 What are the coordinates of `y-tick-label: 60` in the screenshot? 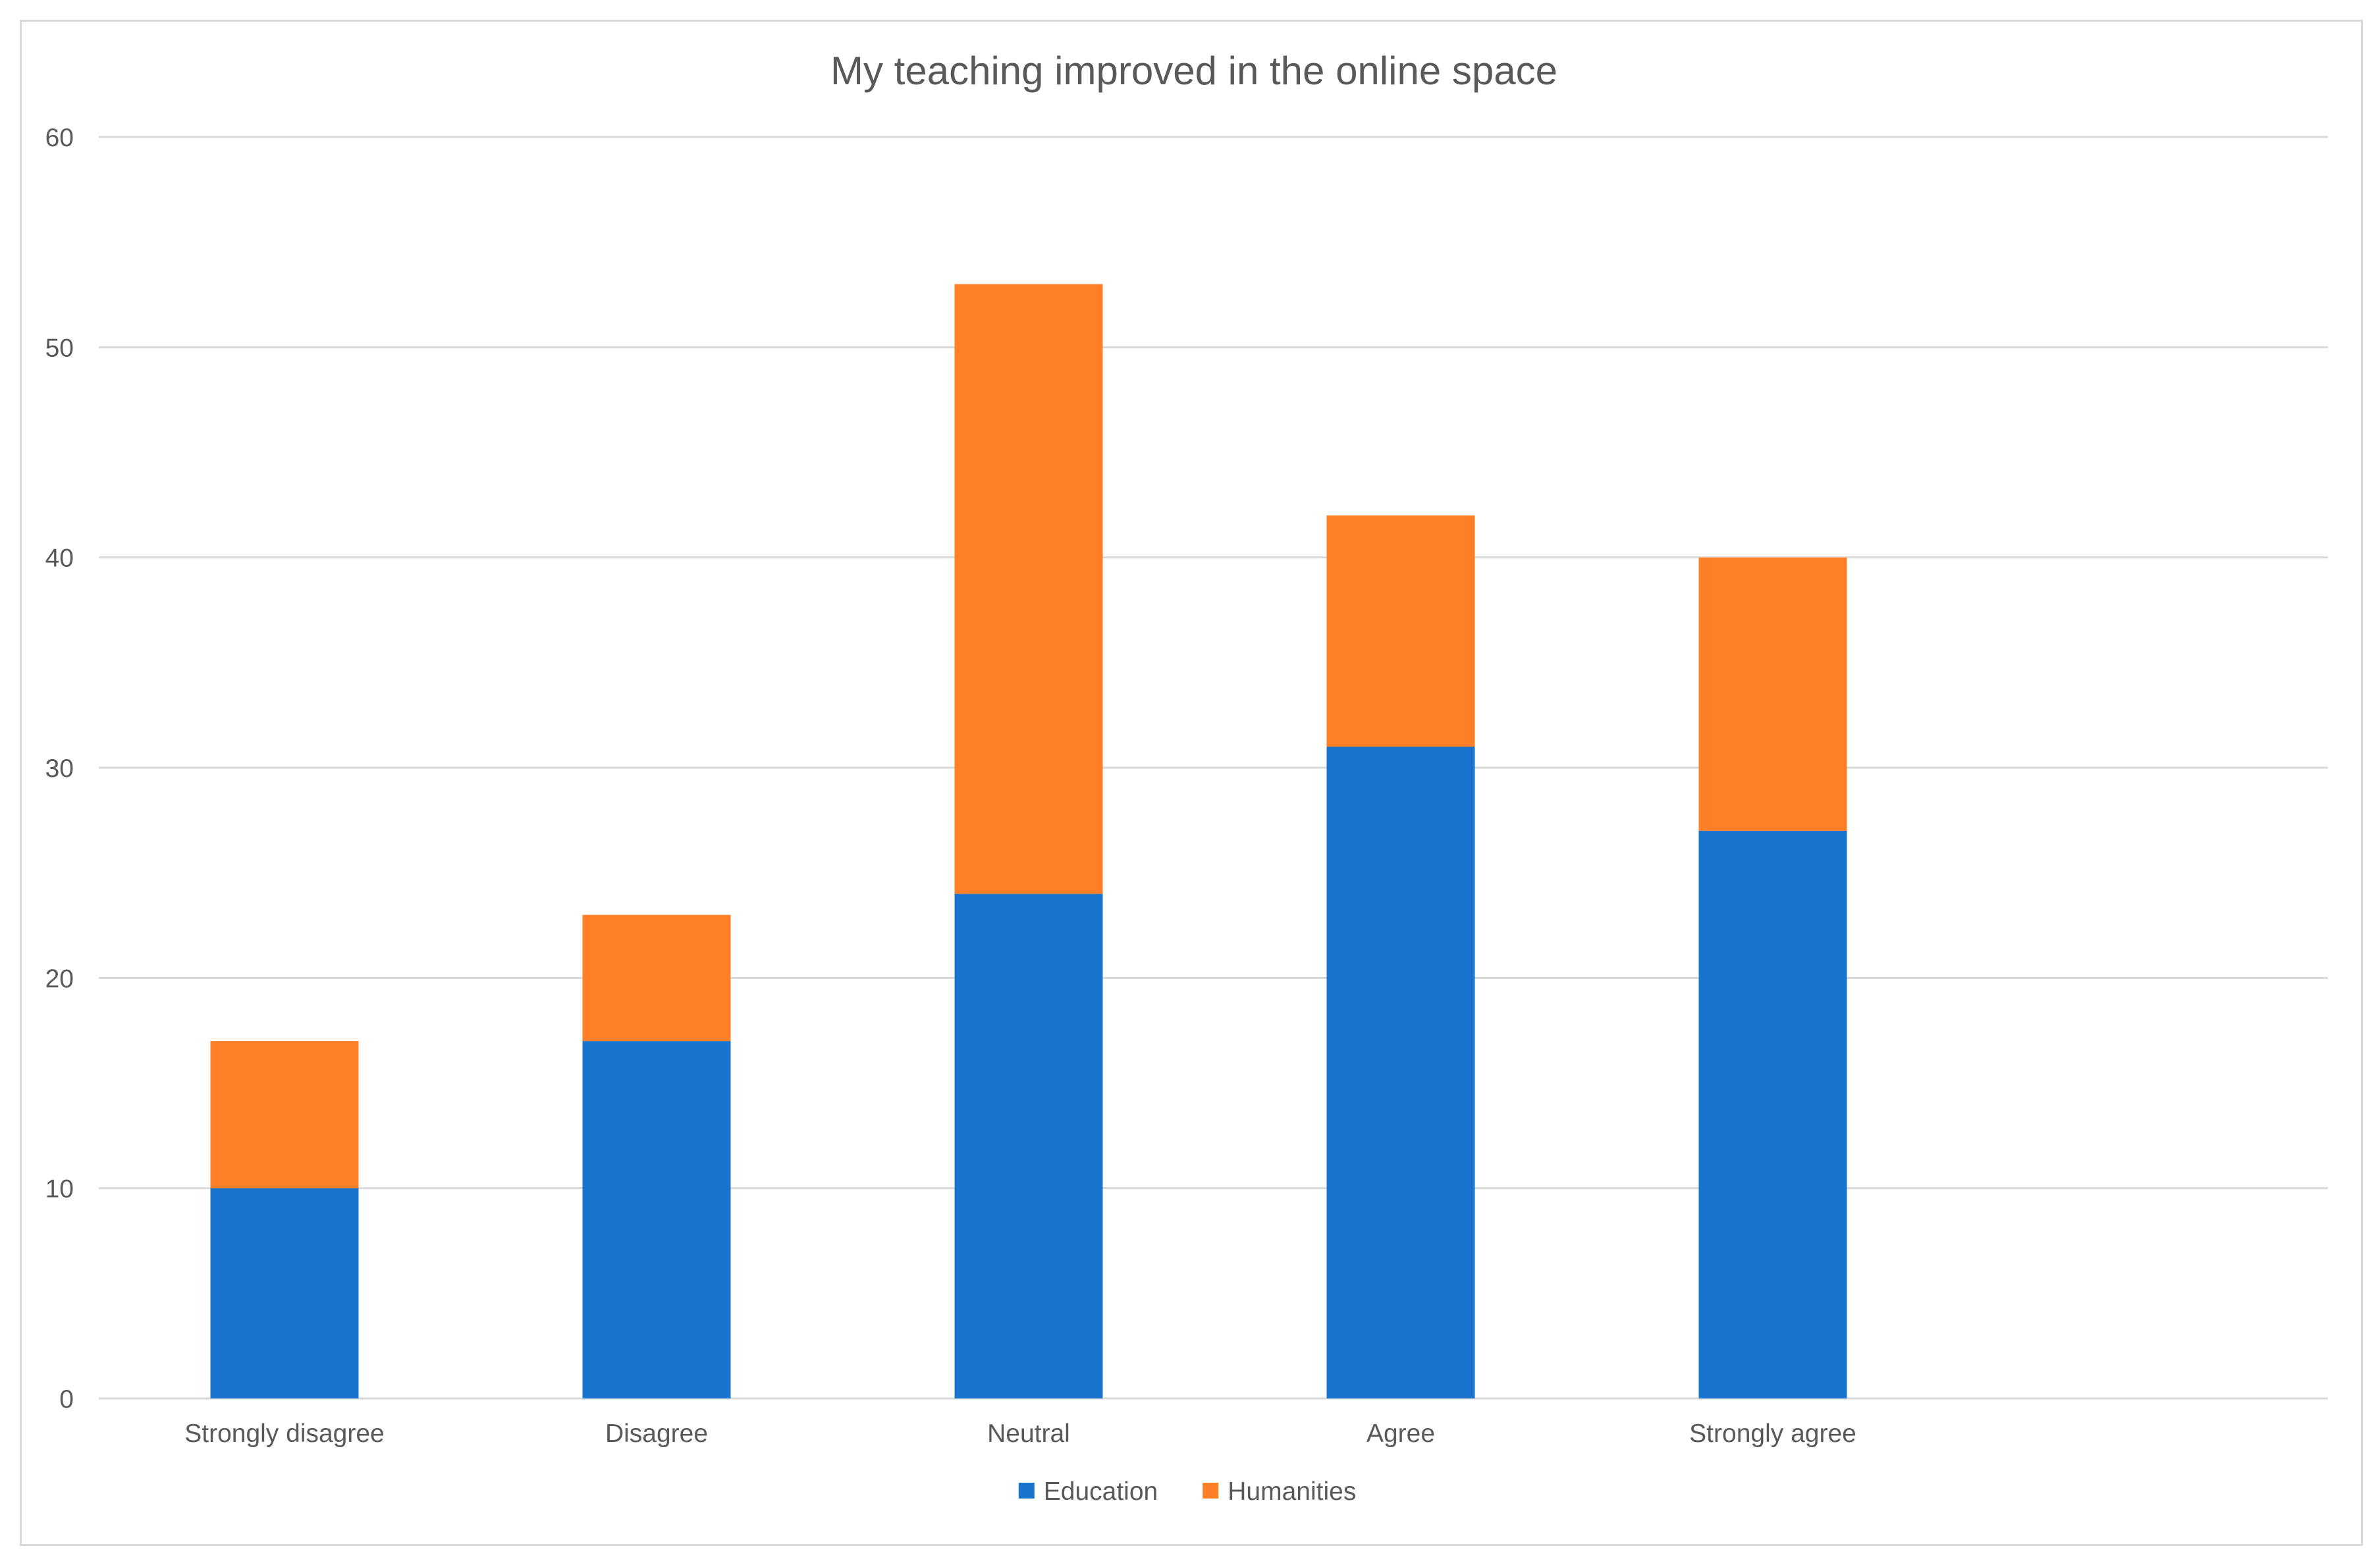 It's located at (59, 138).